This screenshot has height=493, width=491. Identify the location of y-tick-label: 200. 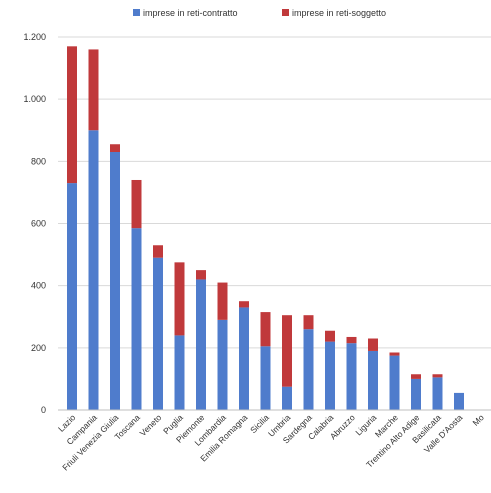
(38, 348).